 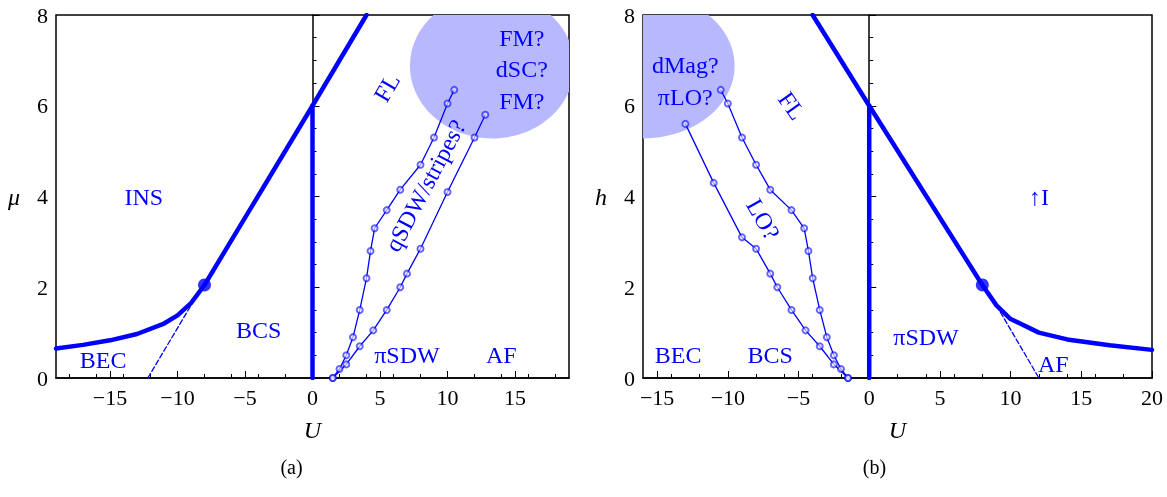 What do you see at coordinates (685, 96) in the screenshot?
I see `annotation: πLO?` at bounding box center [685, 96].